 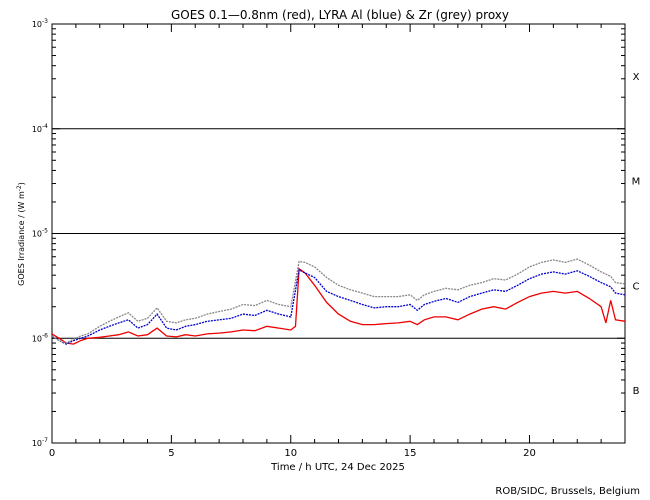 What do you see at coordinates (21, 234) in the screenshot?
I see `y-axis-label: GOES Irradiance / (W m-2)` at bounding box center [21, 234].